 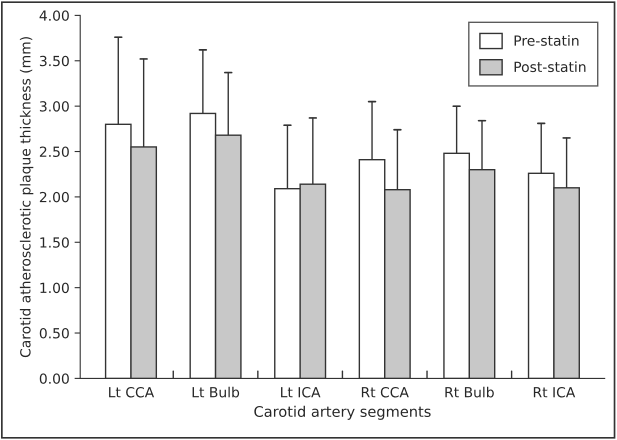 I want to click on x-axis-title: Carotid artery segments, so click(x=342, y=413).